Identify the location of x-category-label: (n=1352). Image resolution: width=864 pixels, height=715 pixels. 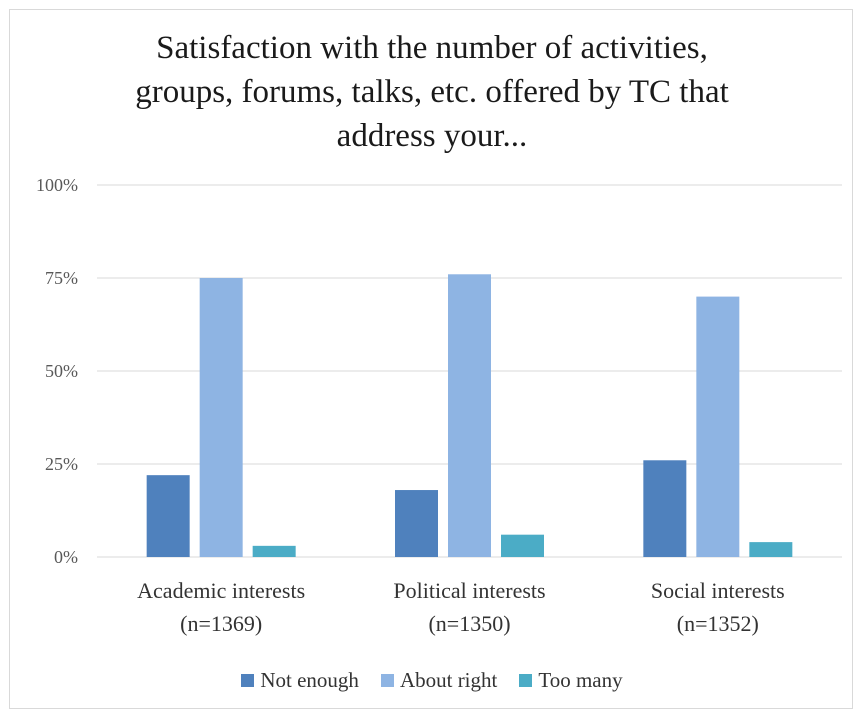
(718, 623).